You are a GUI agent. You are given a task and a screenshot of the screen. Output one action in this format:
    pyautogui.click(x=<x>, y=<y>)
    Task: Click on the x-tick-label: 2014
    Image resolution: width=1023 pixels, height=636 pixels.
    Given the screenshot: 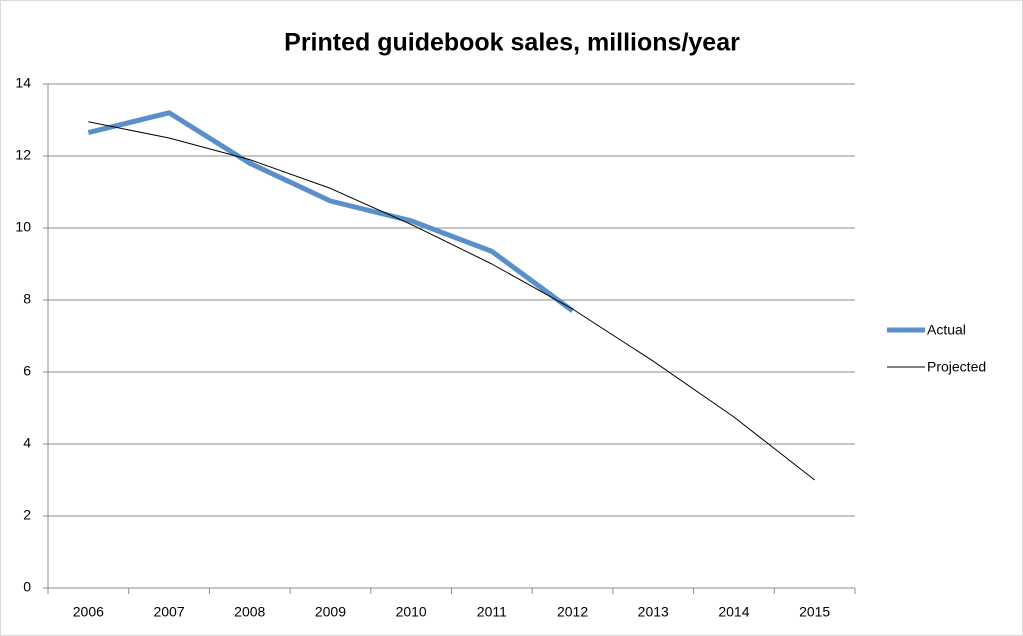 What is the action you would take?
    pyautogui.click(x=733, y=612)
    